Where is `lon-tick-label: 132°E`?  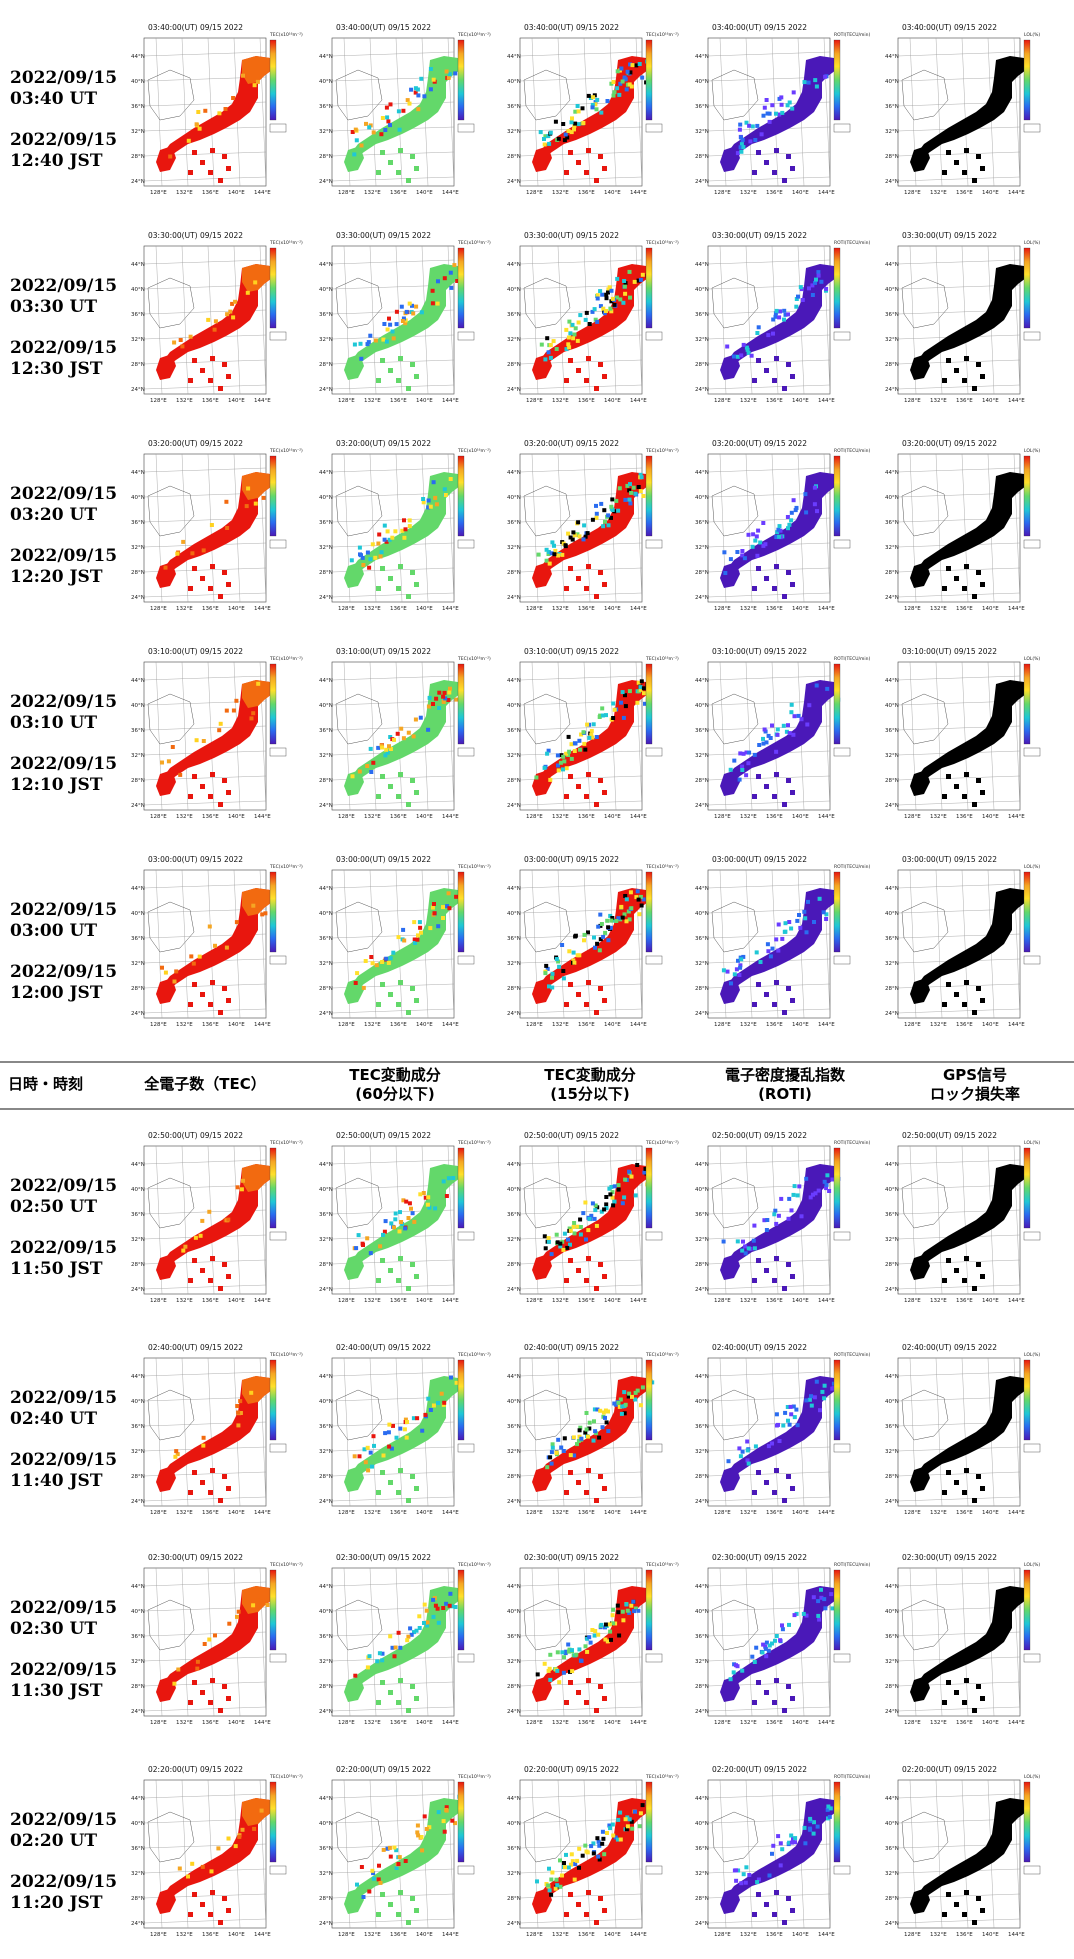 lon-tick-label: 132°E is located at coordinates (938, 609).